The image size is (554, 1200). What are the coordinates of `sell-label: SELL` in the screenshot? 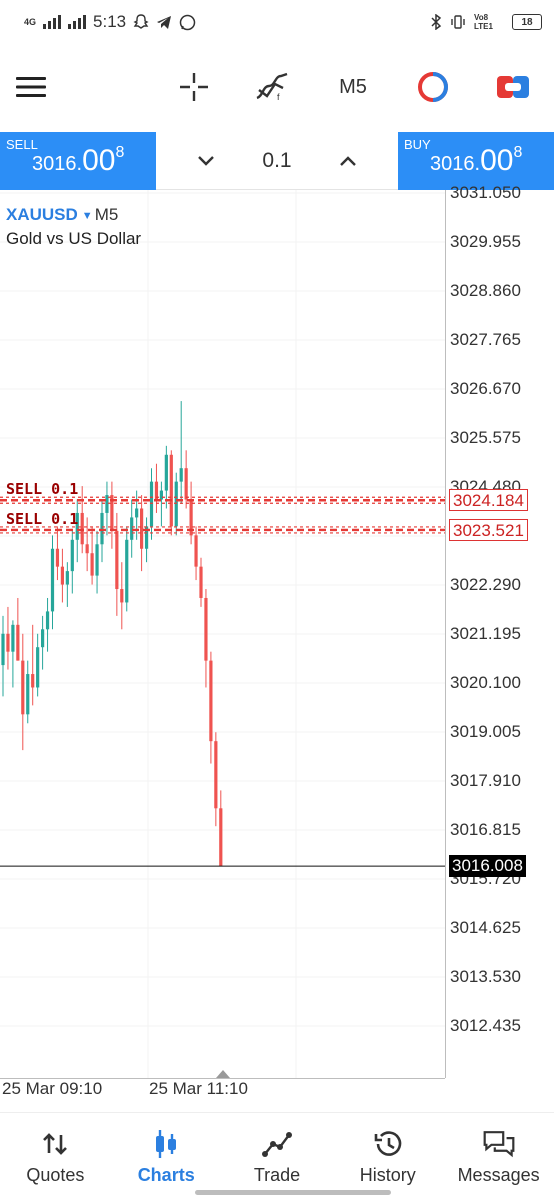 It's located at (22, 144).